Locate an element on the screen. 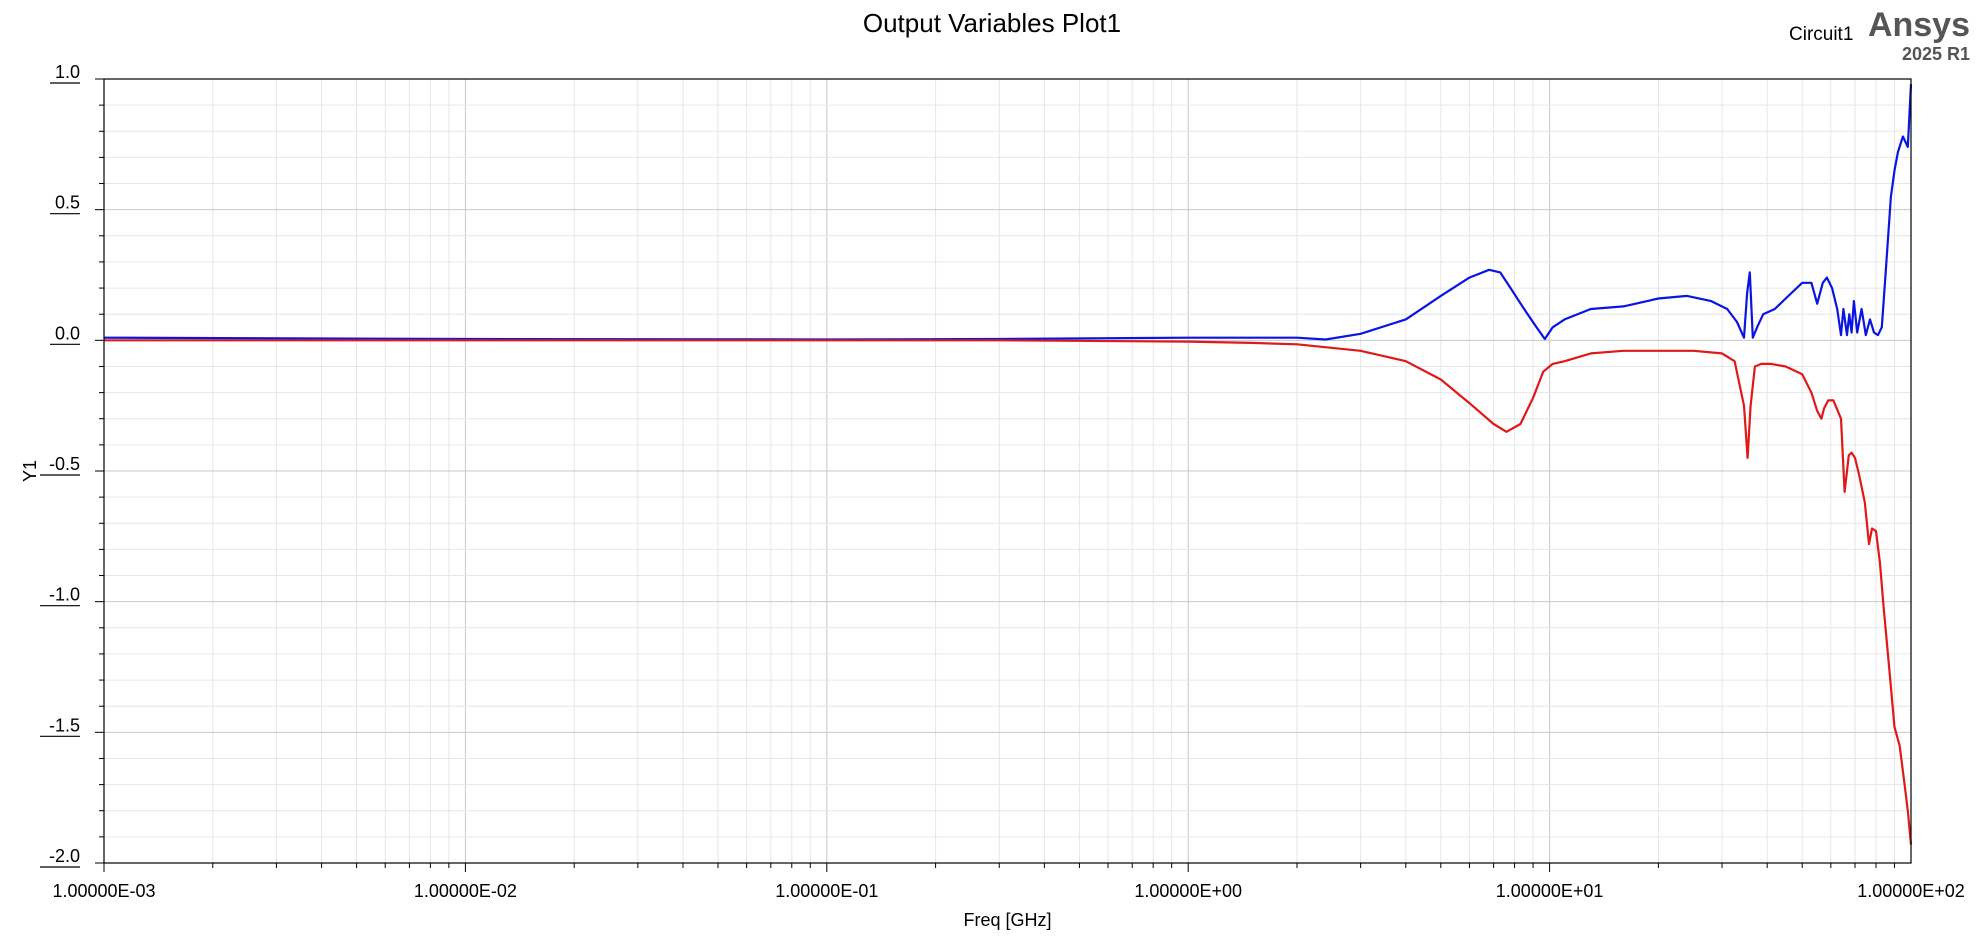 The width and height of the screenshot is (1984, 938). y-tick-label: 1.0 is located at coordinates (67, 72).